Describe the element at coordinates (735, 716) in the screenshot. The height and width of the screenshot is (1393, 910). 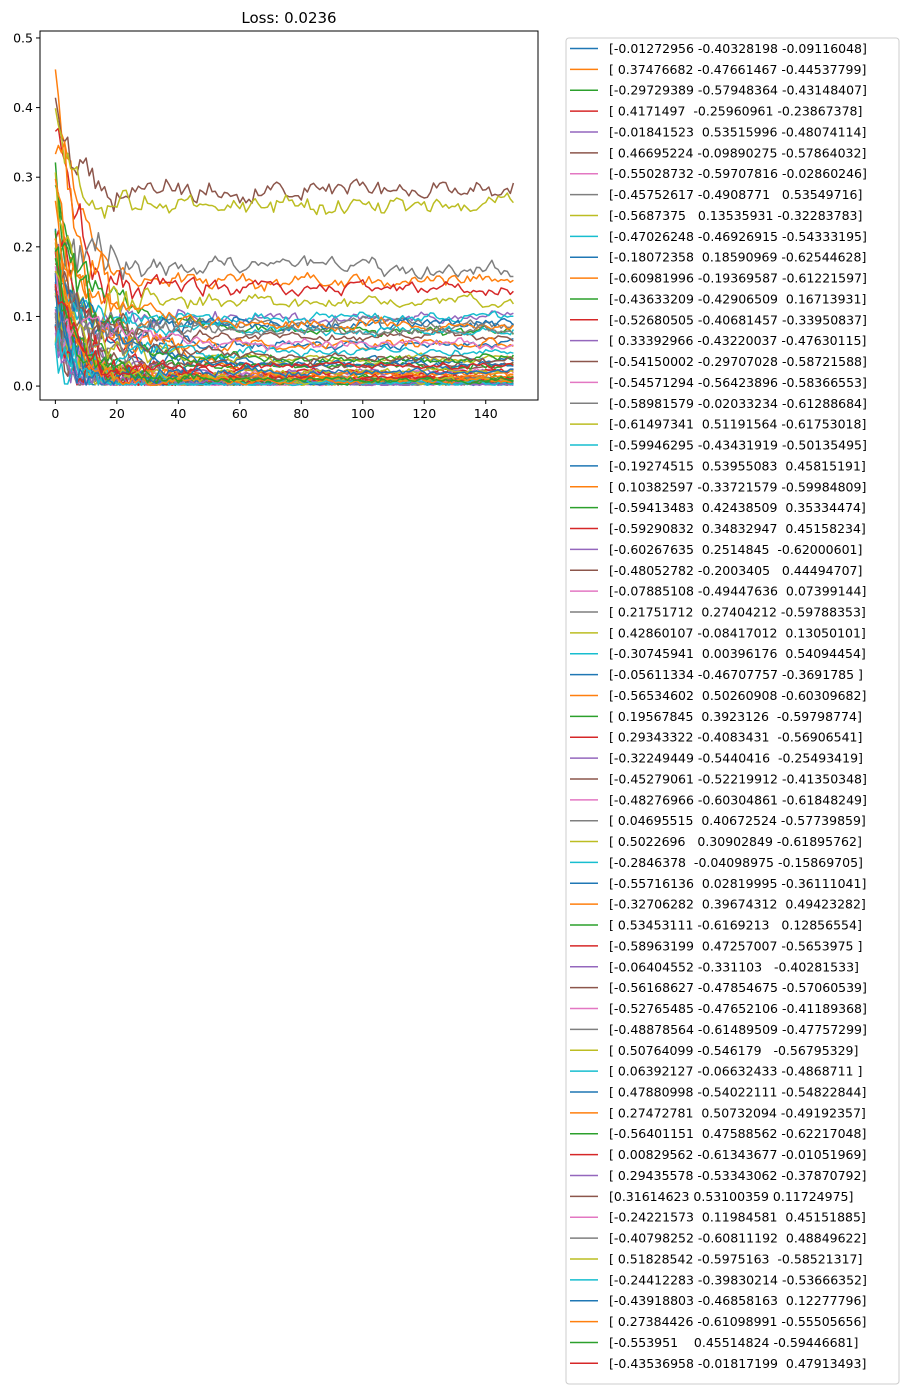
I see `legend-label: [ 0.19567845 0.3923126 -0.59798774]` at that location.